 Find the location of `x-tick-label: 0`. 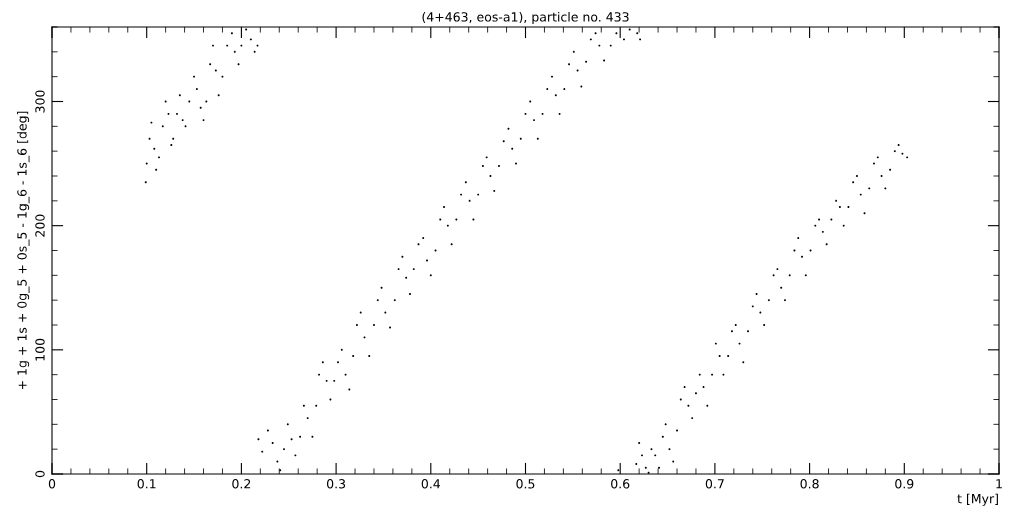

x-tick-label: 0 is located at coordinates (52, 484).